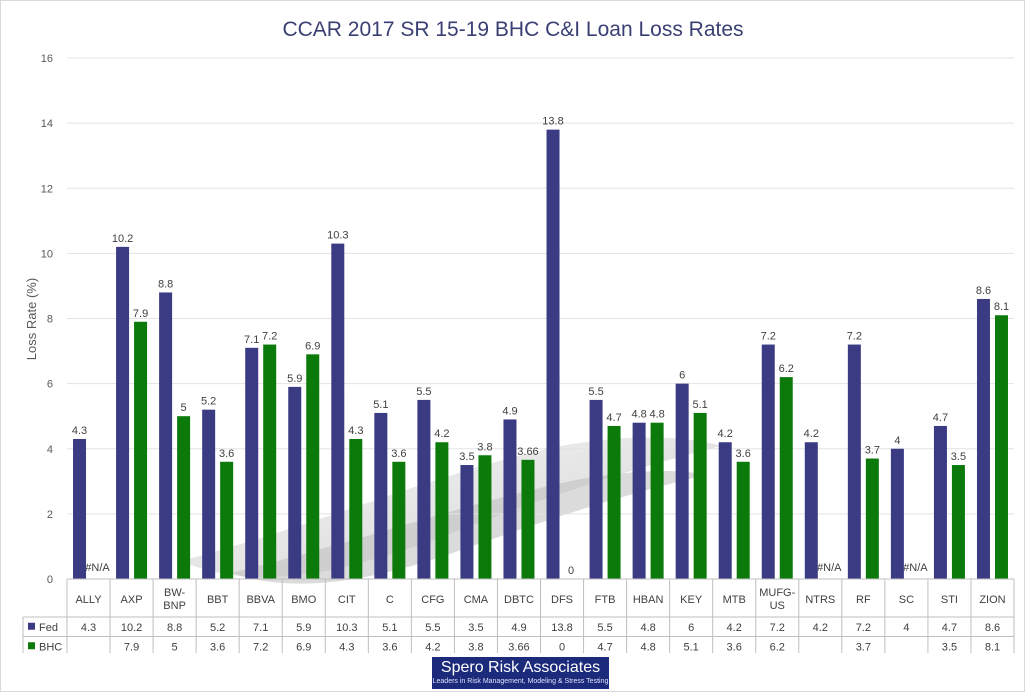  Describe the element at coordinates (355, 431) in the screenshot. I see `data-label-bhc: 4.3` at that location.